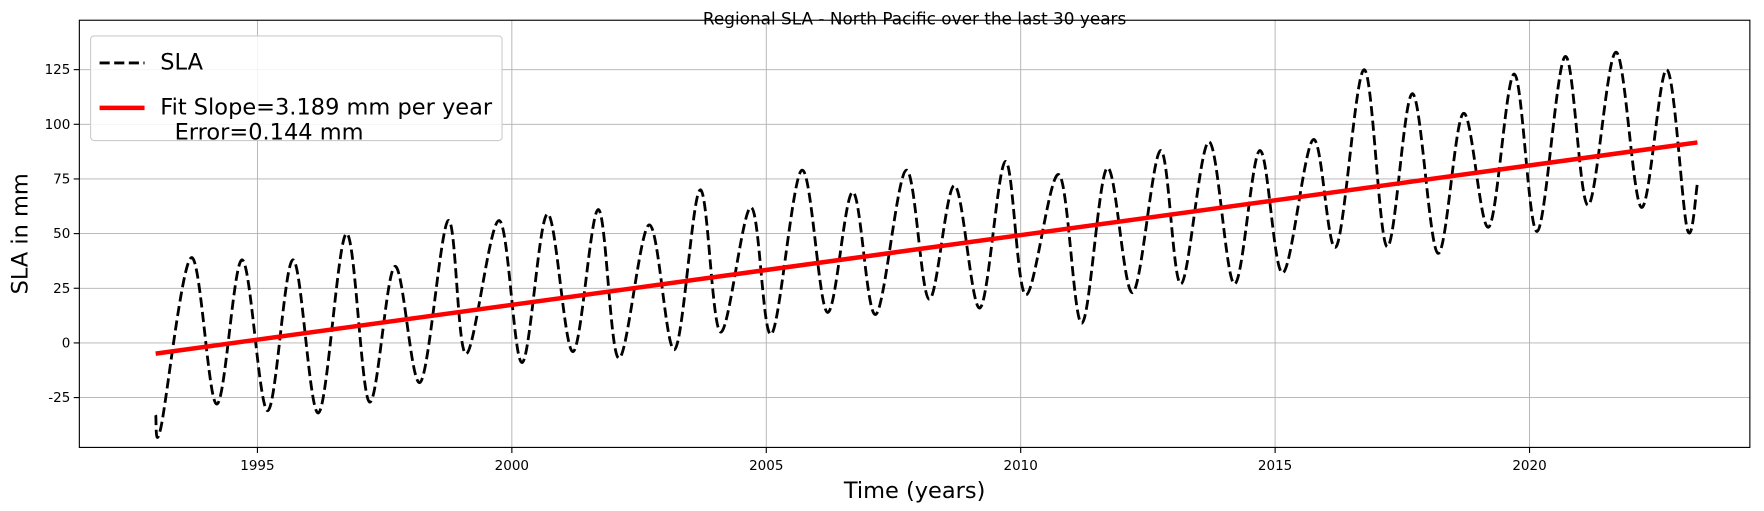 The image size is (1764, 511). What do you see at coordinates (257, 466) in the screenshot?
I see `x-tick-label: 1995` at bounding box center [257, 466].